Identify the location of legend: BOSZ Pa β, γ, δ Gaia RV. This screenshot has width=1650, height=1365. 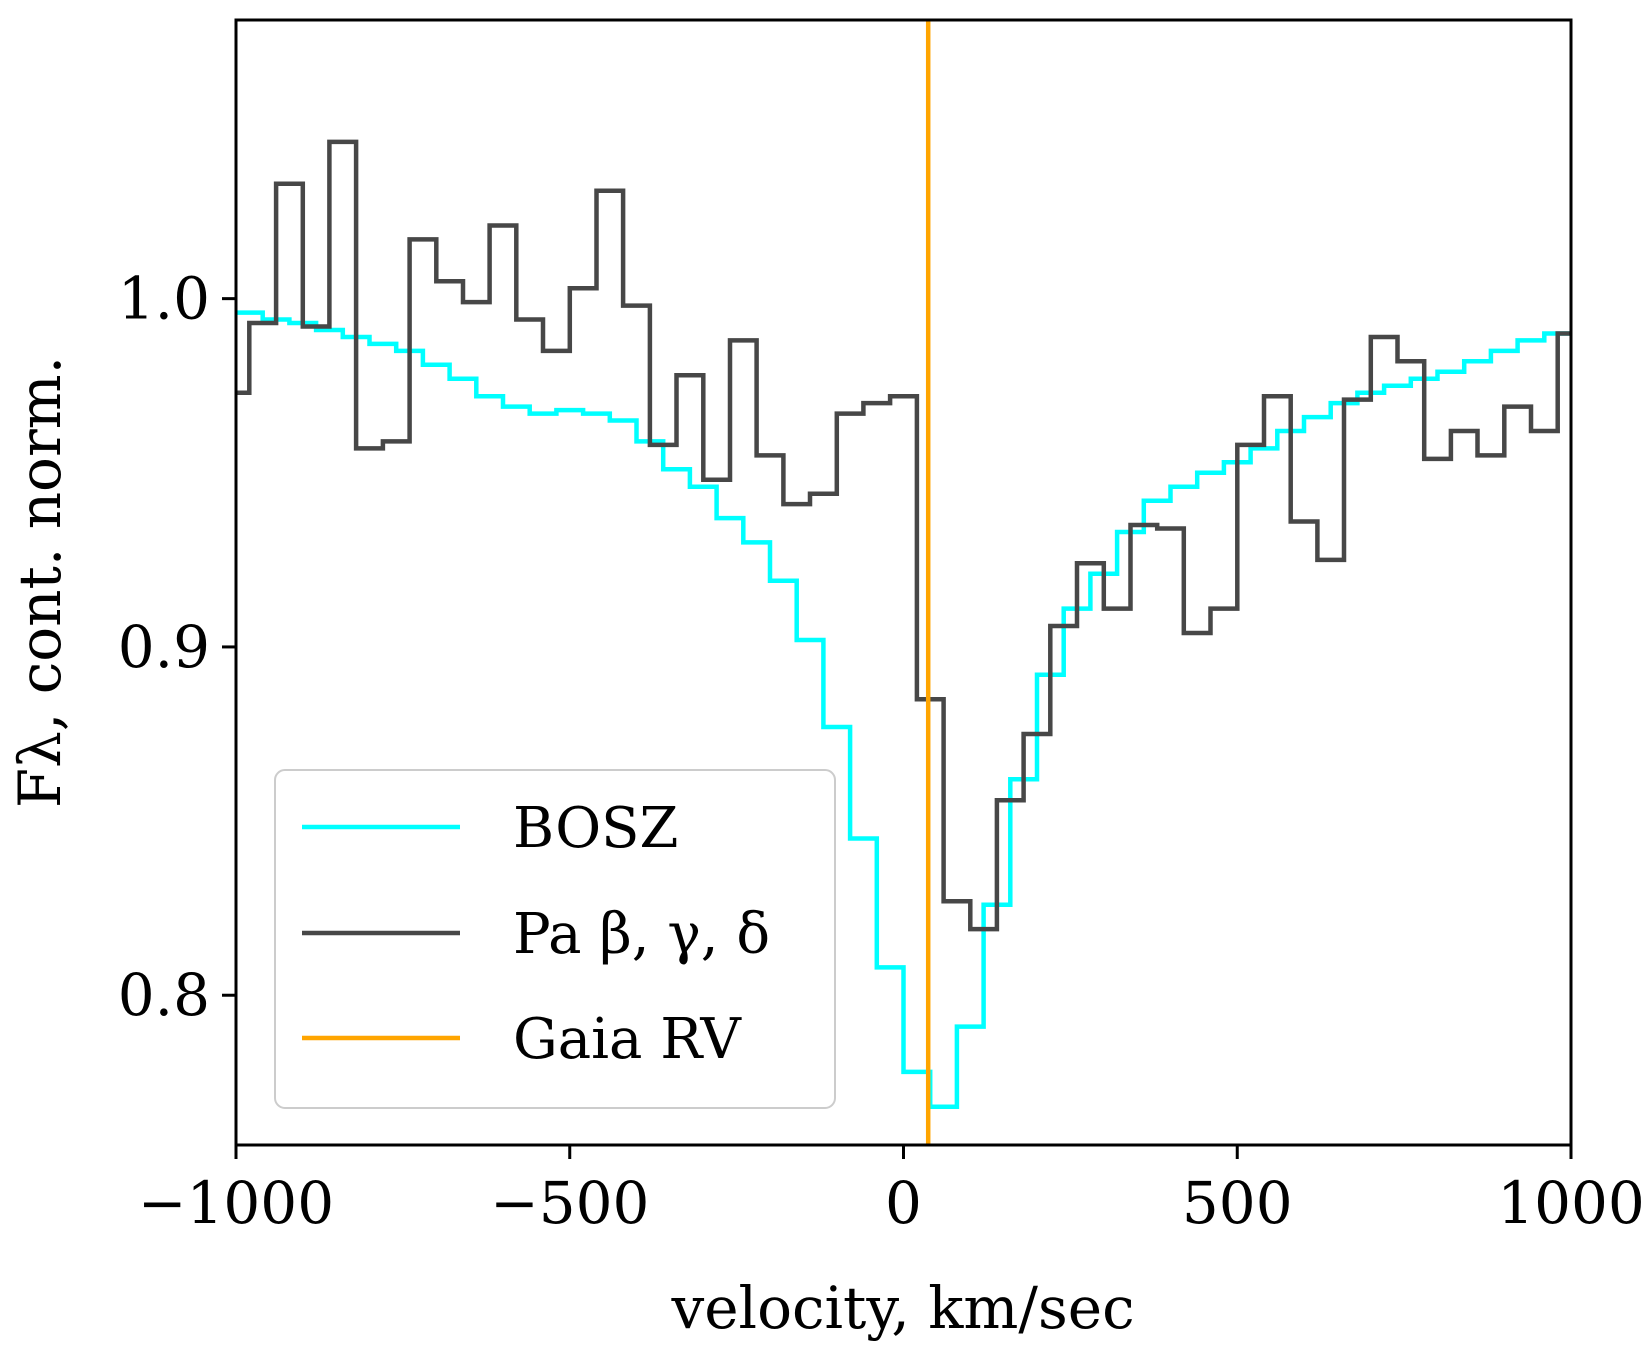
(555, 939).